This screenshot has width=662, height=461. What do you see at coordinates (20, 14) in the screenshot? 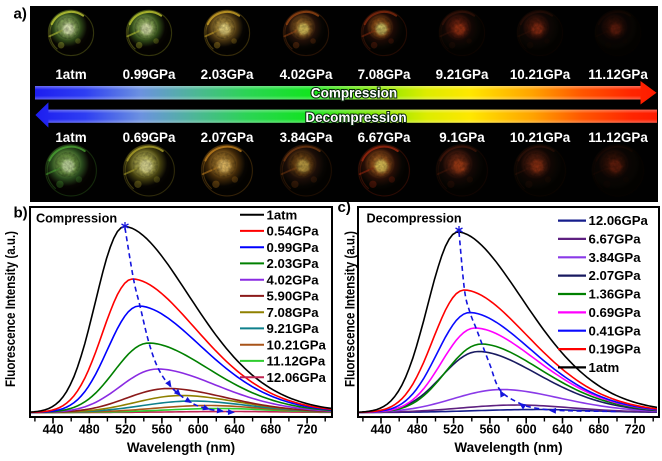
I see `svg-text: a)` at bounding box center [20, 14].